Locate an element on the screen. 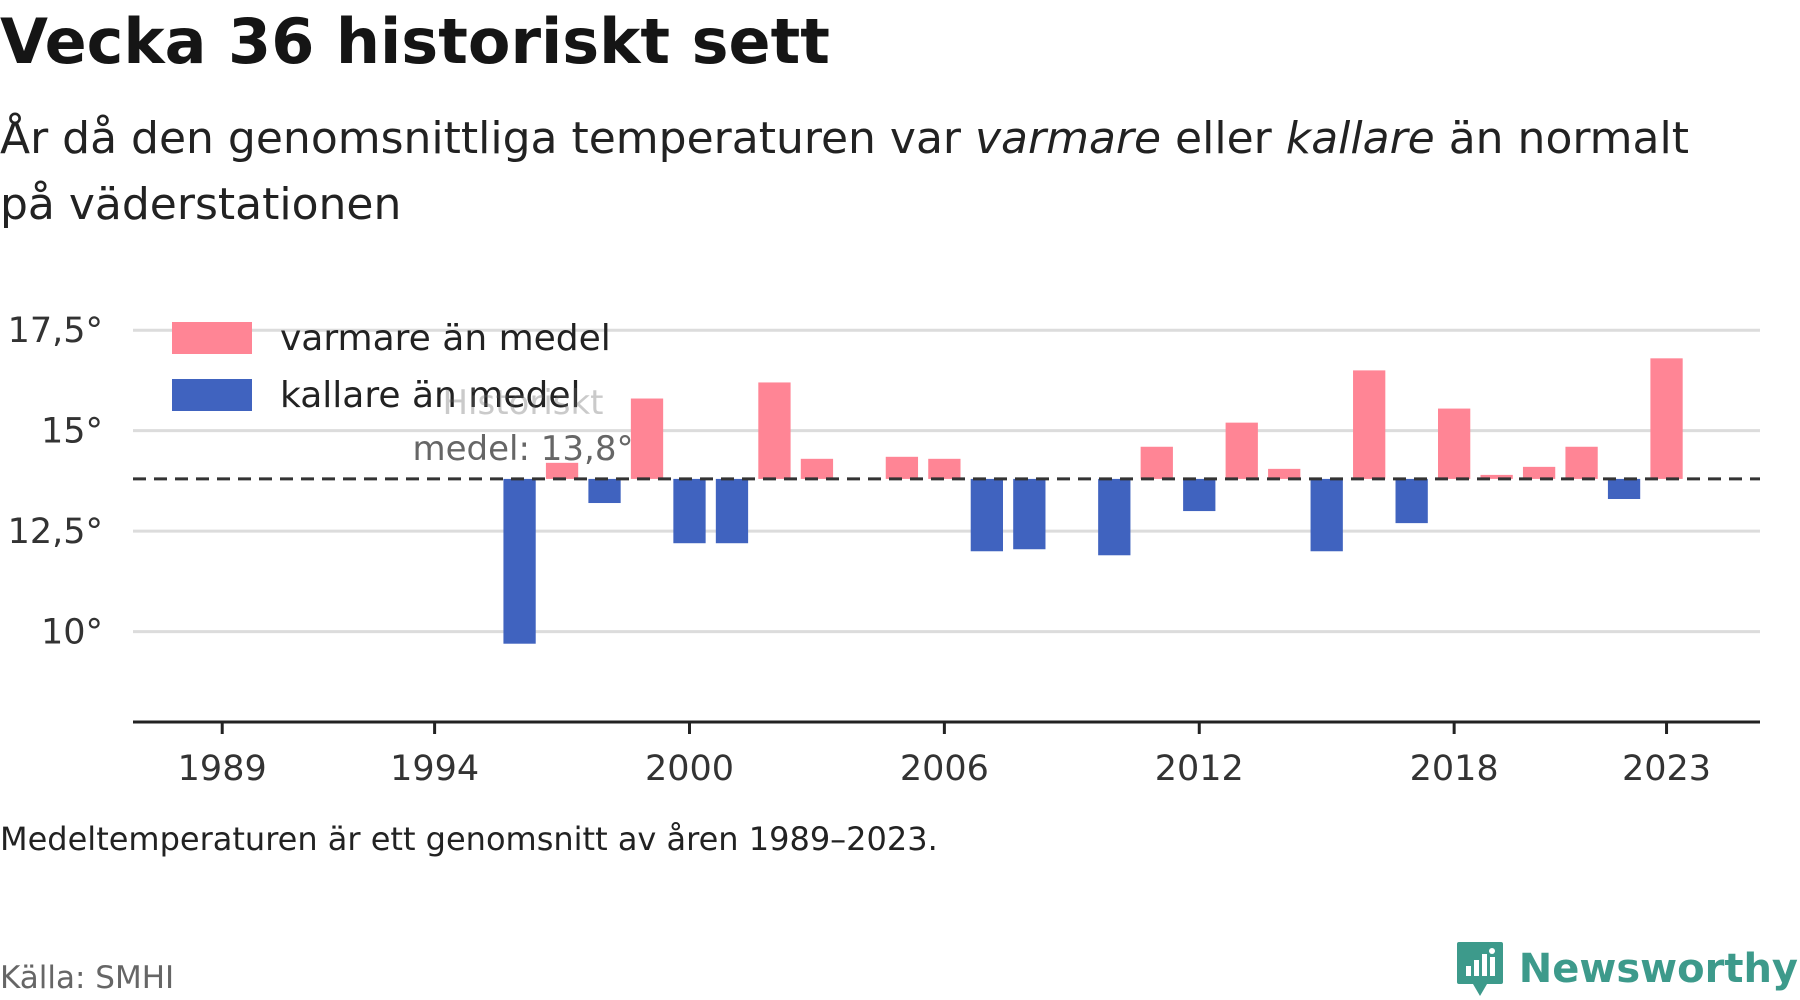  y-tick-label: 15° is located at coordinates (72, 432).